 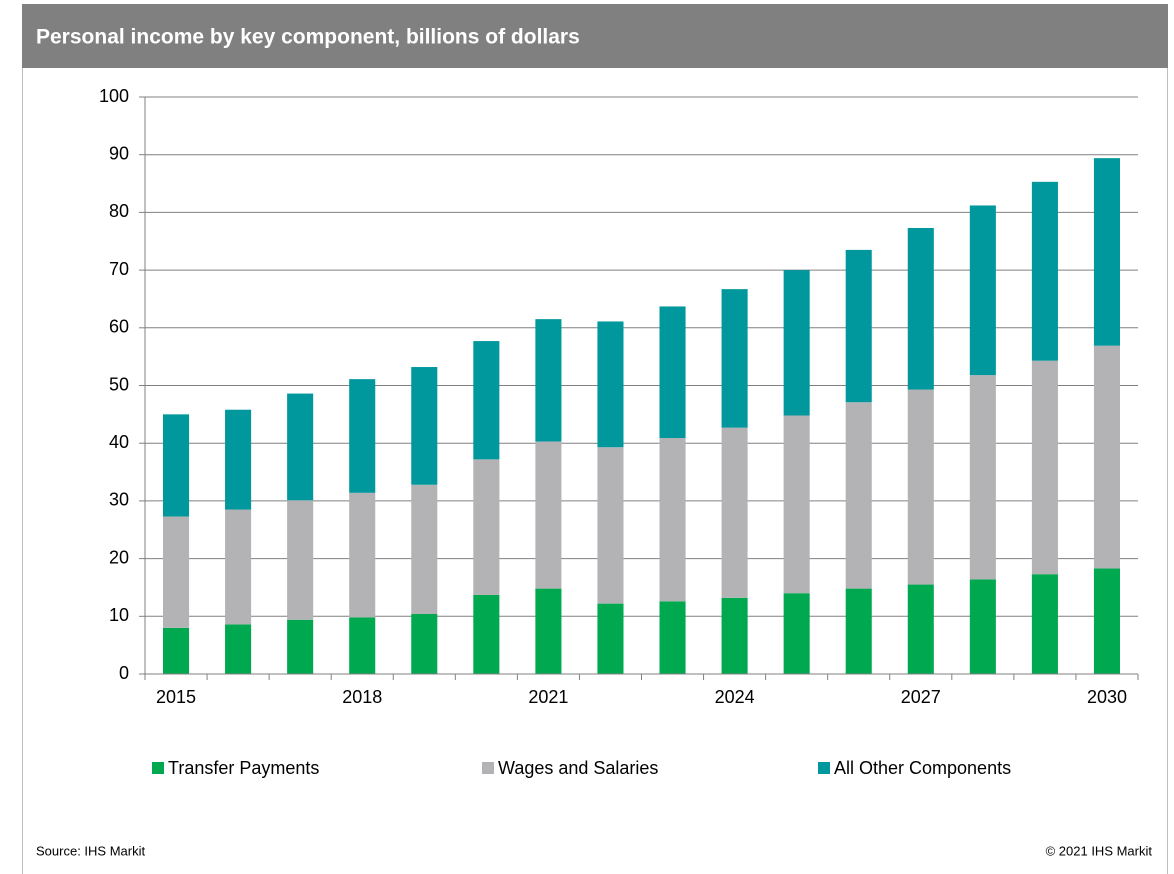 I want to click on y-tick-label: 80, so click(x=119, y=211).